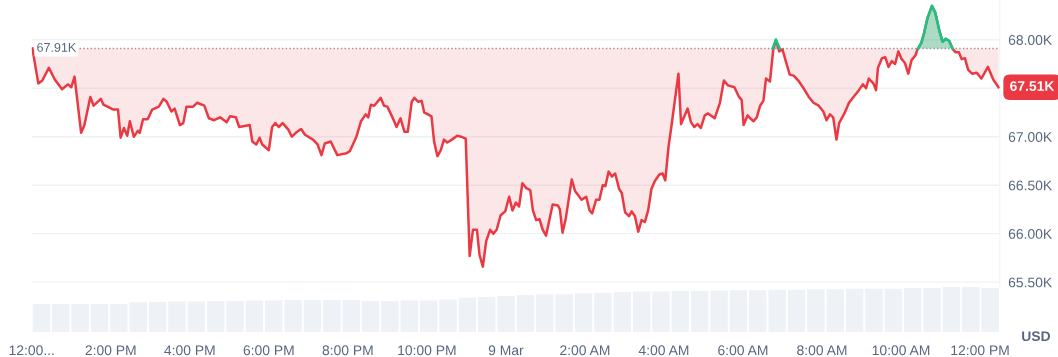  What do you see at coordinates (743, 350) in the screenshot?
I see `x-tick-label: 6:00 AM` at bounding box center [743, 350].